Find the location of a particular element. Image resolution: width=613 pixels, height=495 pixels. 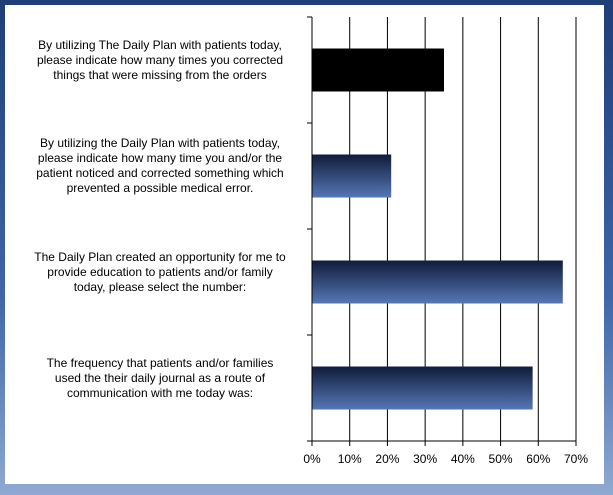

x-tick-label: 0% is located at coordinates (312, 459).